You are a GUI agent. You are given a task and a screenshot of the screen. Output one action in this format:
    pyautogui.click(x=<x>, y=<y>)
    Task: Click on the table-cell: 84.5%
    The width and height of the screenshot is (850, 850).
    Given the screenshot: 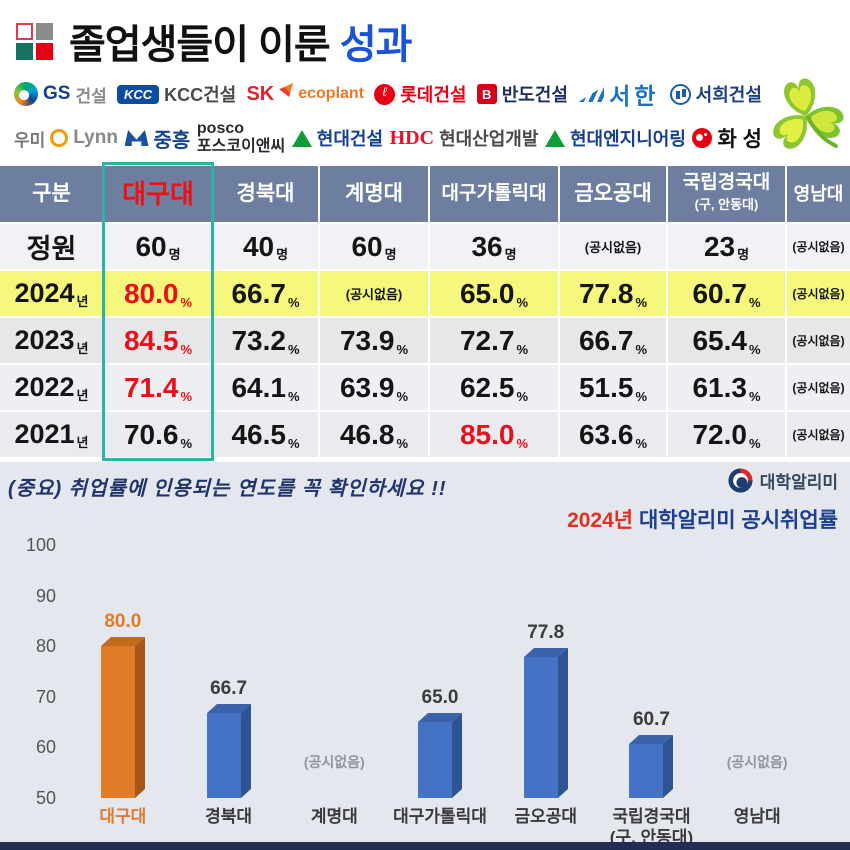 What is the action you would take?
    pyautogui.click(x=158, y=340)
    